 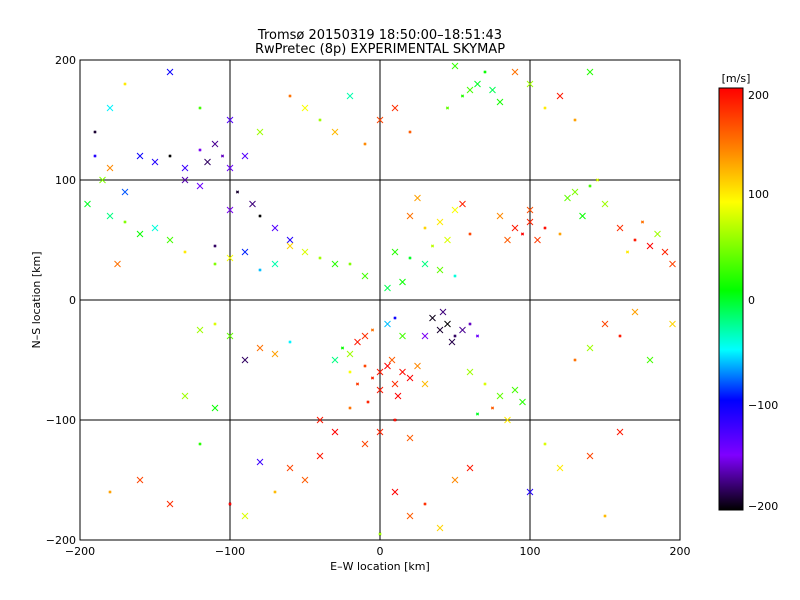 What do you see at coordinates (379, 35) in the screenshot?
I see `chart-title: Tromsø 20150319 18:50:00–18:51:43` at bounding box center [379, 35].